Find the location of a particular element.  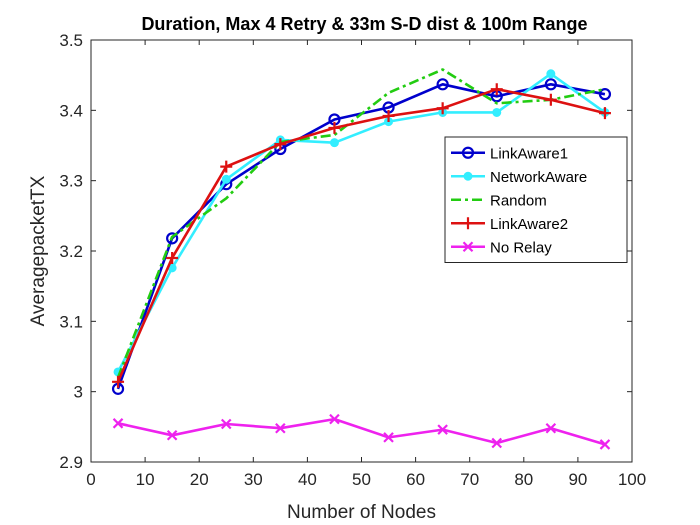

x-tick-label: 60 is located at coordinates (415, 479).